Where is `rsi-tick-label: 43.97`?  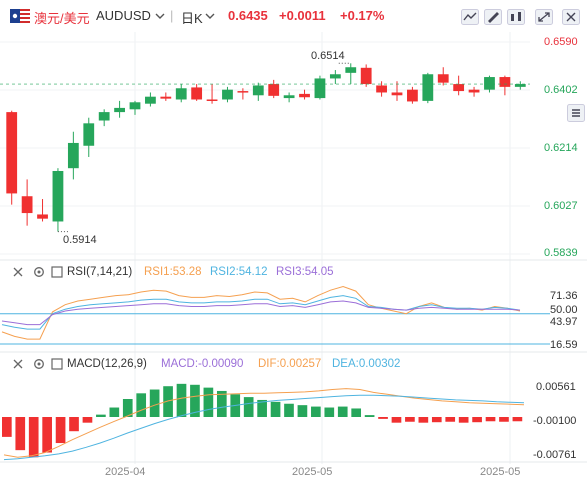
rsi-tick-label: 43.97 is located at coordinates (564, 322).